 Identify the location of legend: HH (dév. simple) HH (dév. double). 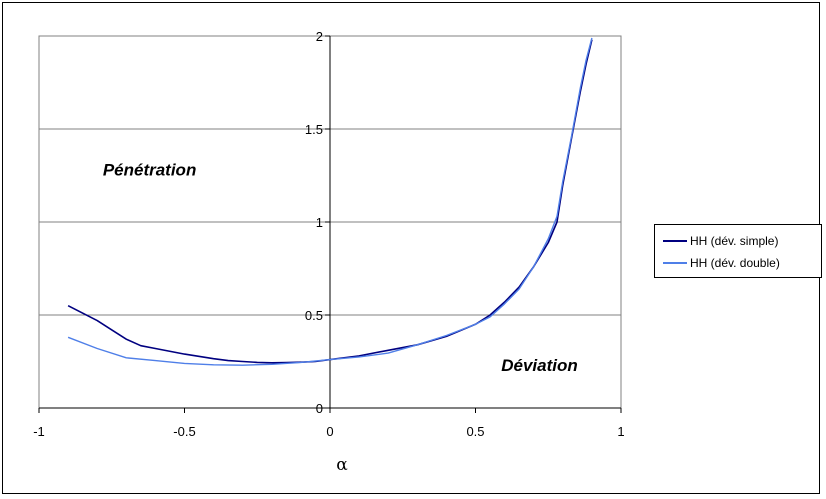
(738, 251).